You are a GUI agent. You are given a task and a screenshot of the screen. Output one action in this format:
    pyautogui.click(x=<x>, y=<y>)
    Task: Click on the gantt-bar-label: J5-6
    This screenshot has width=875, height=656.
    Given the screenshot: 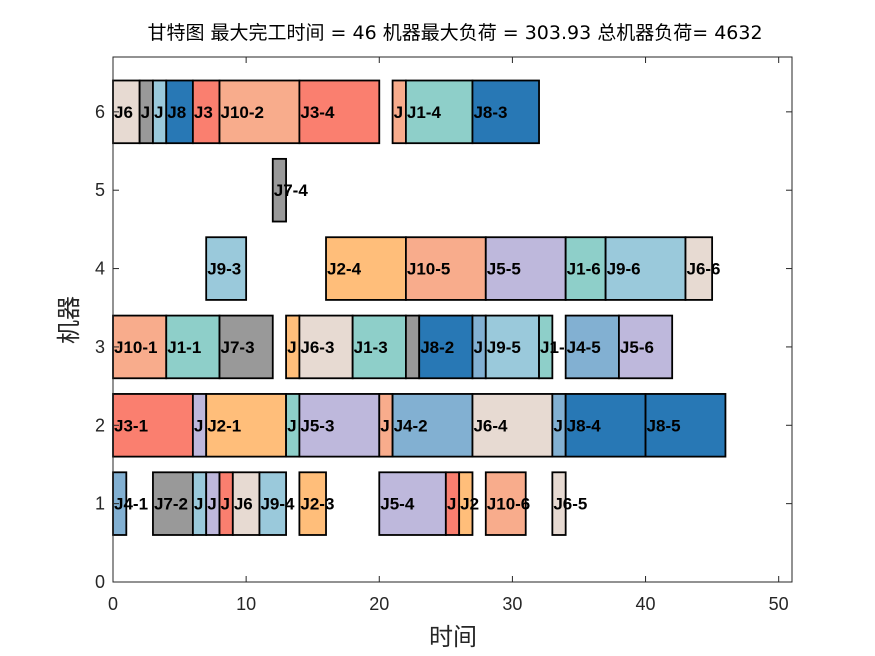 What is the action you would take?
    pyautogui.click(x=637, y=347)
    